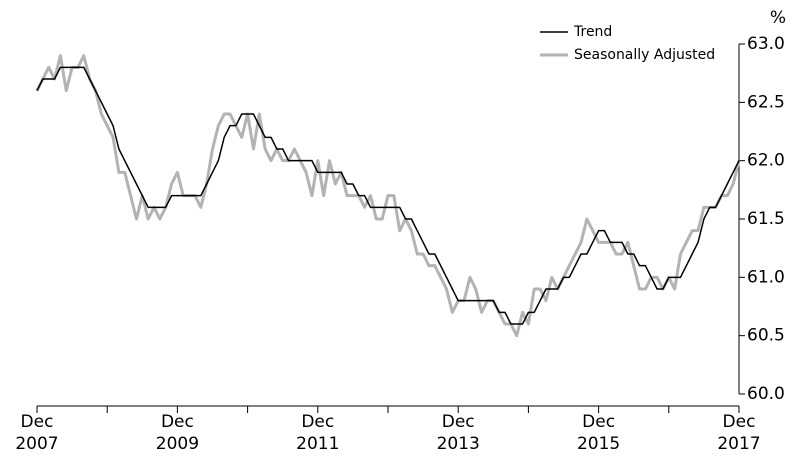 The width and height of the screenshot is (809, 459). I want to click on y-tick-label: 61.5, so click(766, 219).